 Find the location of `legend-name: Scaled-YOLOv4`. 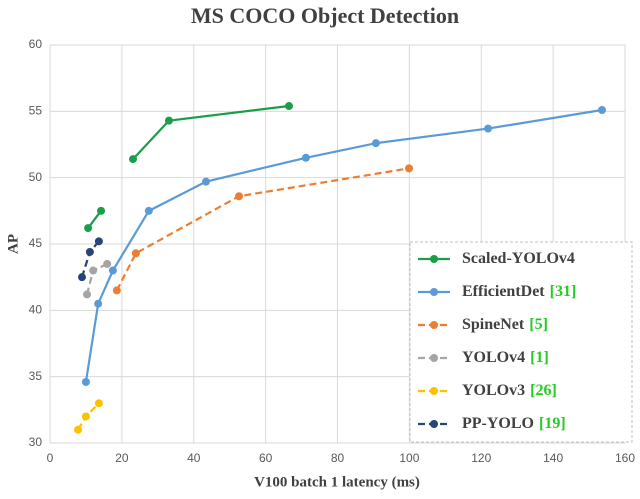

legend-name: Scaled-YOLOv4 is located at coordinates (518, 258).